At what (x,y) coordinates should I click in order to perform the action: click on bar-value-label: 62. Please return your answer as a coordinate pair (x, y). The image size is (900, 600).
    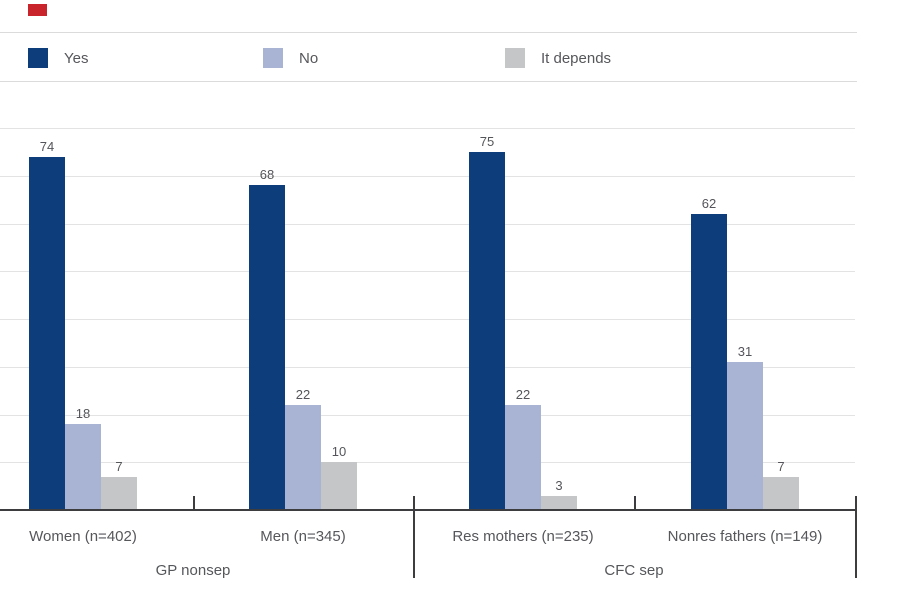
    Looking at the image, I should click on (709, 203).